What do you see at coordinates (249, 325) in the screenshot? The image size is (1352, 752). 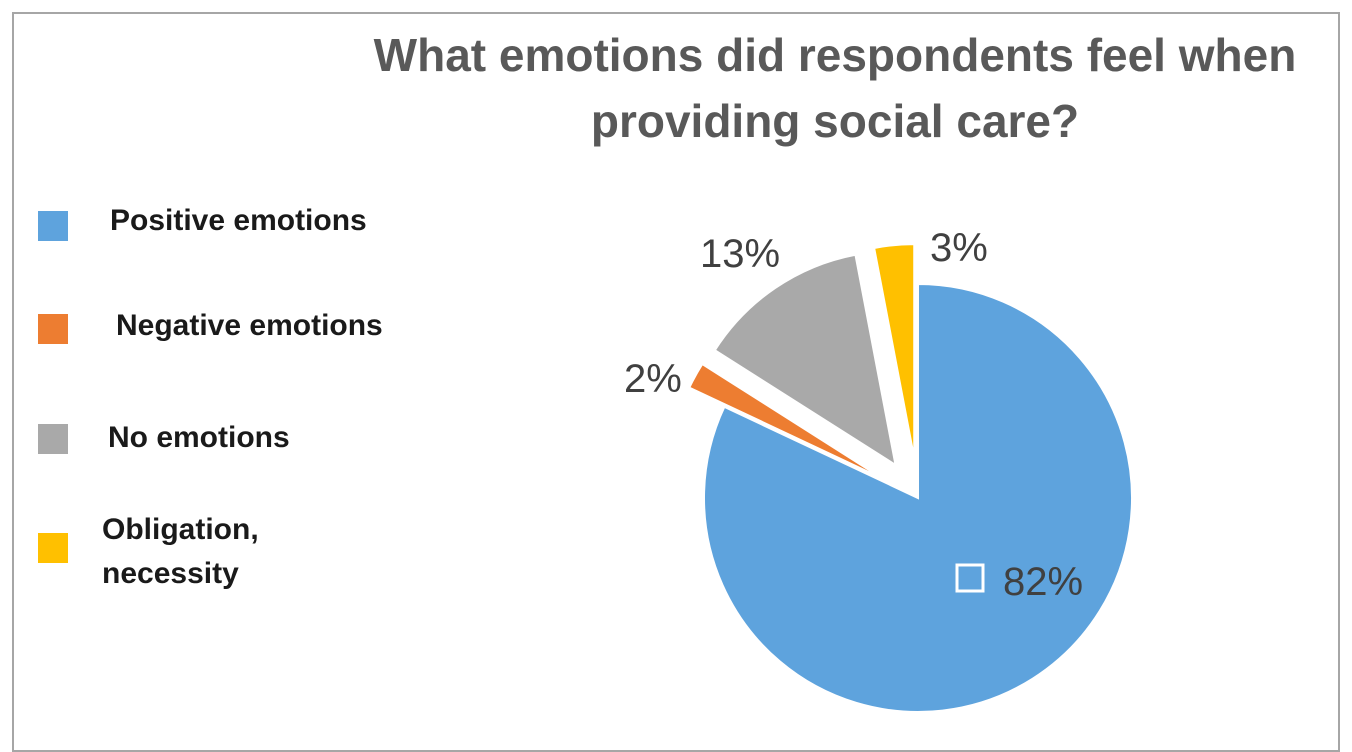 I see `legend-label-negative: Negative emotions` at bounding box center [249, 325].